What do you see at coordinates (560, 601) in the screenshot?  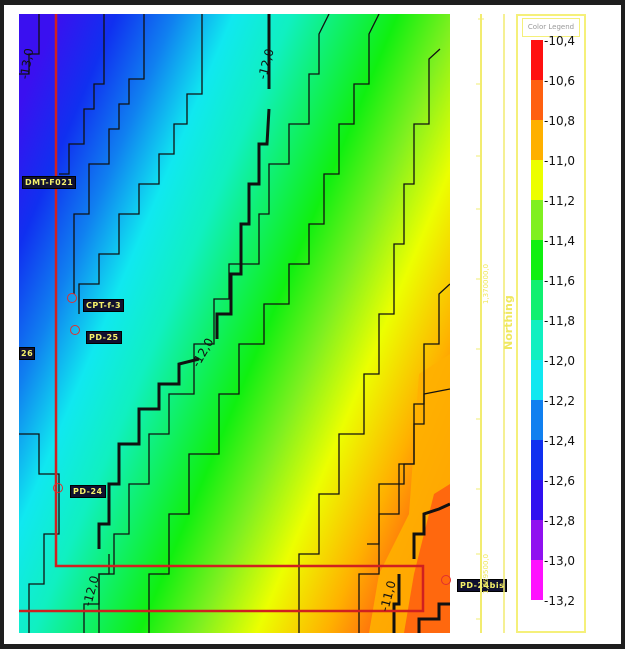 I see `legend-tick-label: -13,2` at bounding box center [560, 601].